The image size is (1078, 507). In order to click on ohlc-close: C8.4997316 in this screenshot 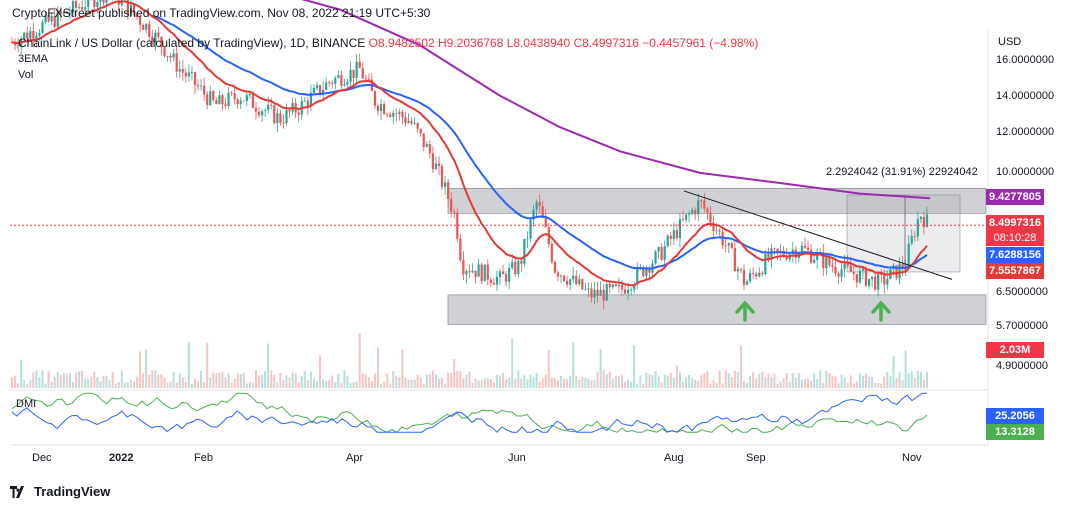, I will do `click(606, 43)`.